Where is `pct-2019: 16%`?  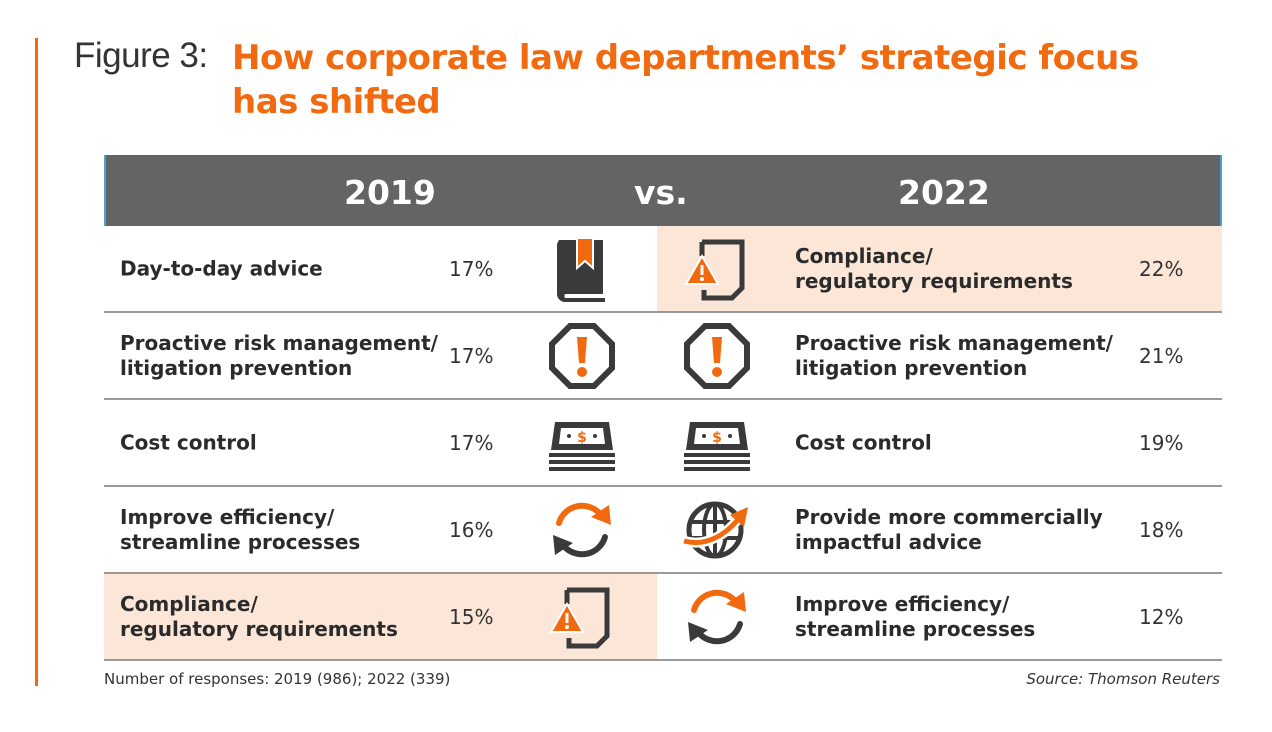
pct-2019: 16% is located at coordinates (471, 529).